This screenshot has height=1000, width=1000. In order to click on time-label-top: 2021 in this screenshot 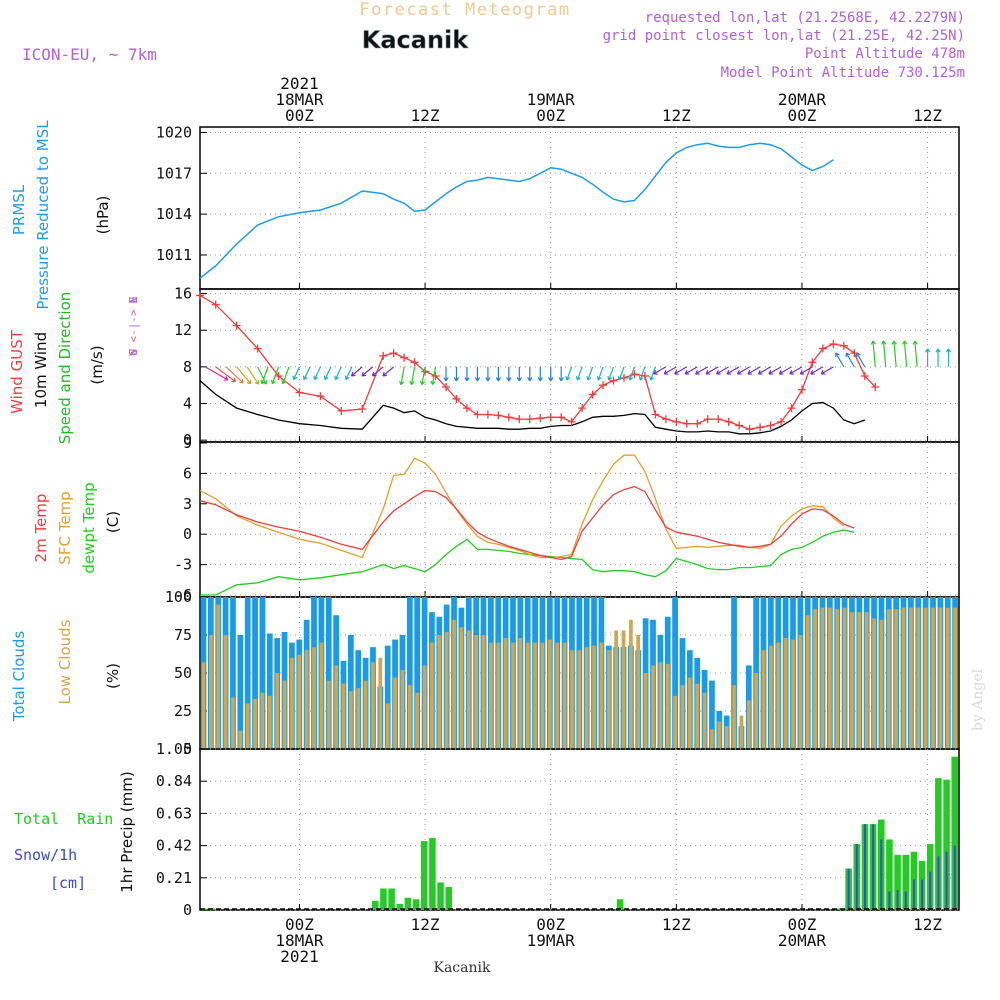, I will do `click(299, 83)`.